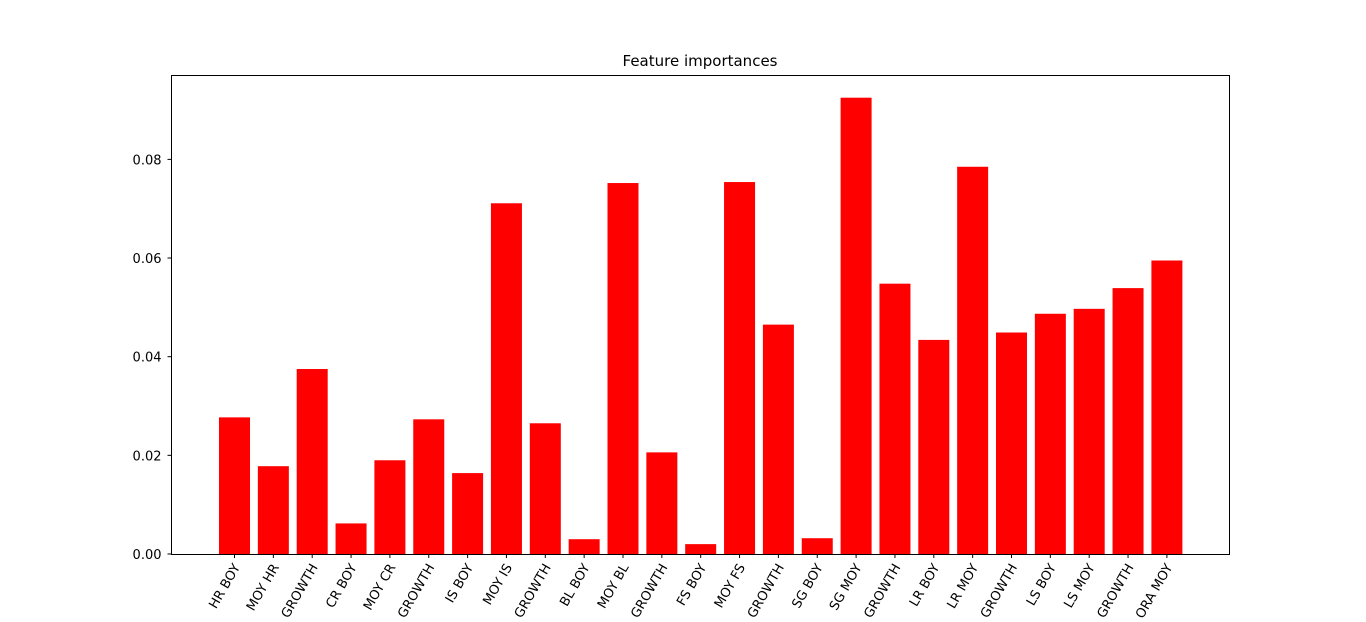  What do you see at coordinates (225, 586) in the screenshot?
I see `x-tick-label: HR BOY` at bounding box center [225, 586].